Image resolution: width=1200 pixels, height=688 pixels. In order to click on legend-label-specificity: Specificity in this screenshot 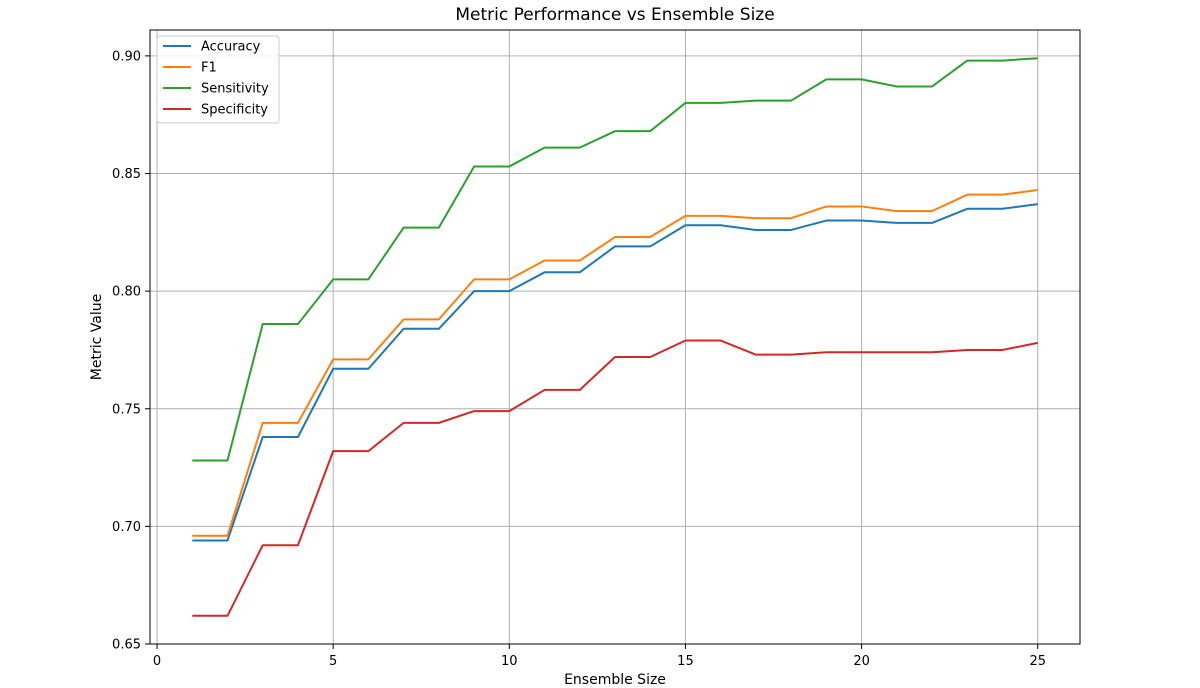, I will do `click(234, 110)`.